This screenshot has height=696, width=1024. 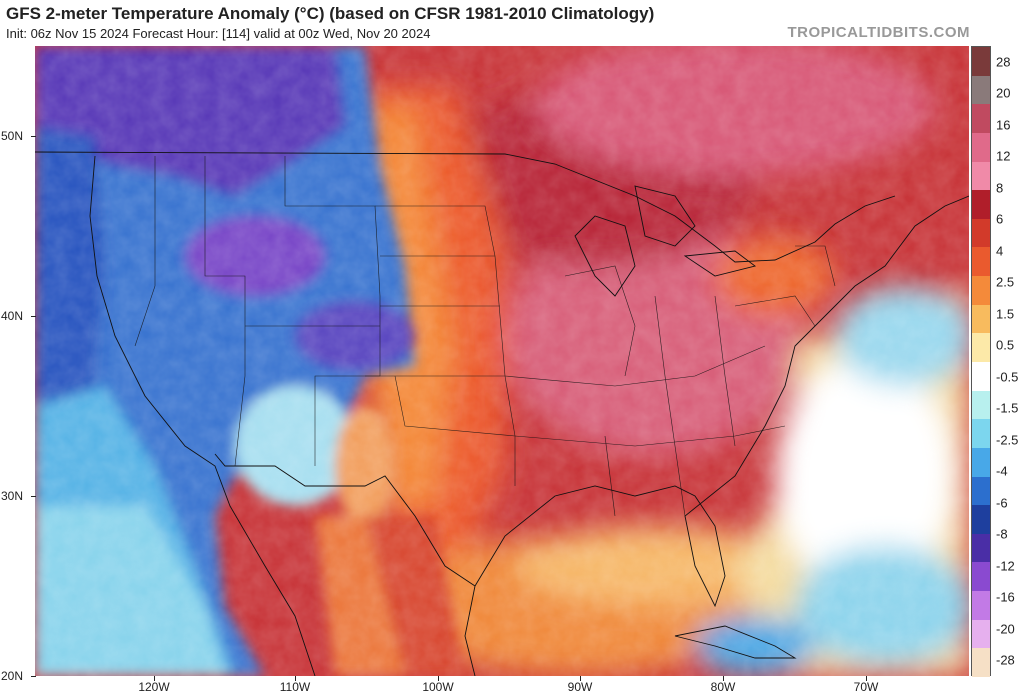 What do you see at coordinates (580, 678) in the screenshot?
I see `lon-tick-90w` at bounding box center [580, 678].